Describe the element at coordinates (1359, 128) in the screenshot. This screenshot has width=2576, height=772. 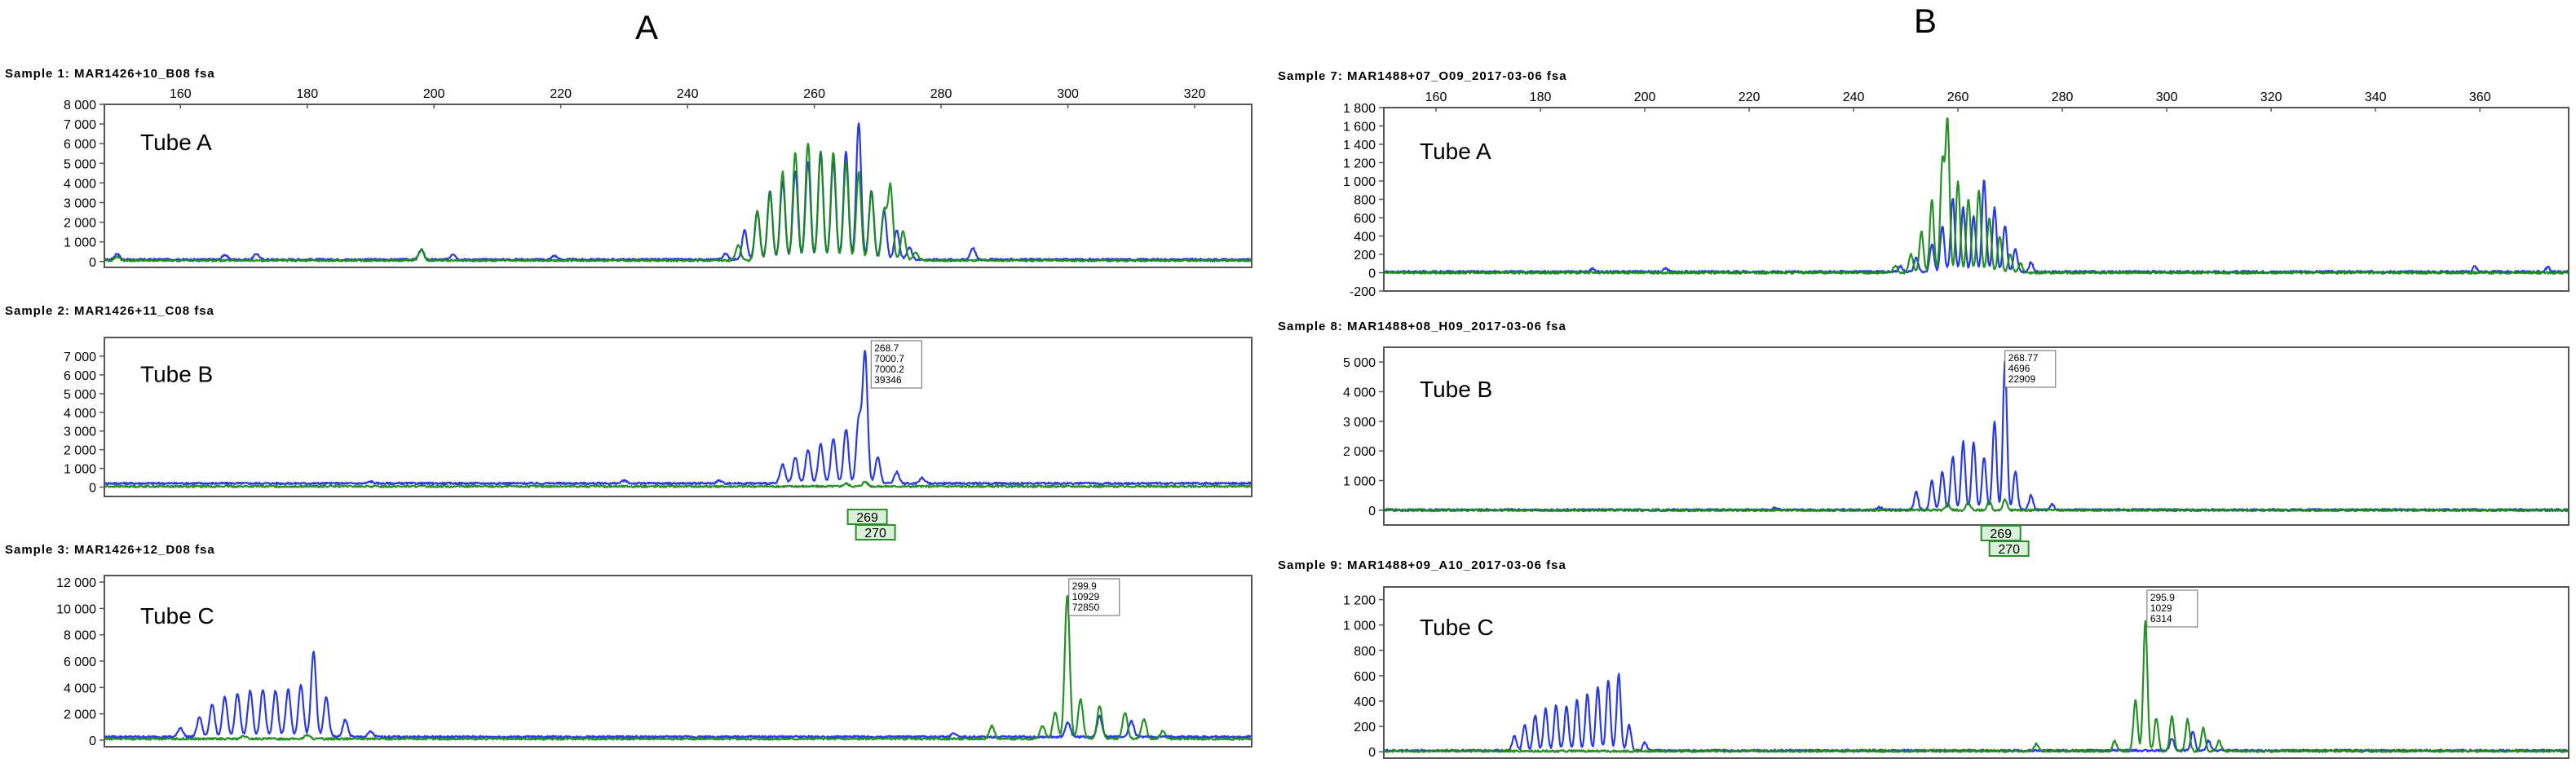
I see `y-tick-label: 1 600` at that location.